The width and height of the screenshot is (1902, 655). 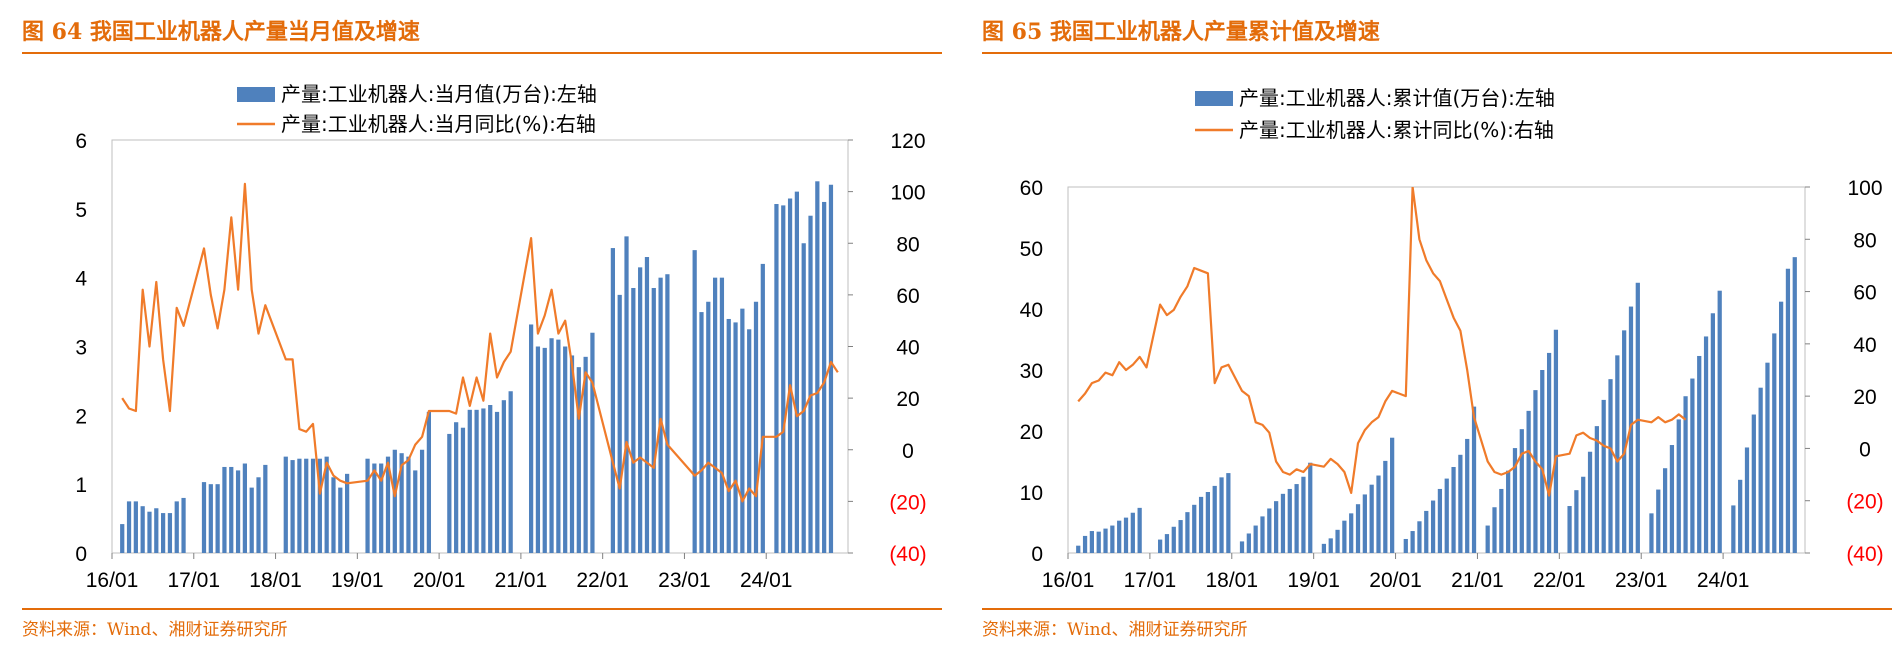 I want to click on y-left-tick-label: 40, so click(x=1031, y=310).